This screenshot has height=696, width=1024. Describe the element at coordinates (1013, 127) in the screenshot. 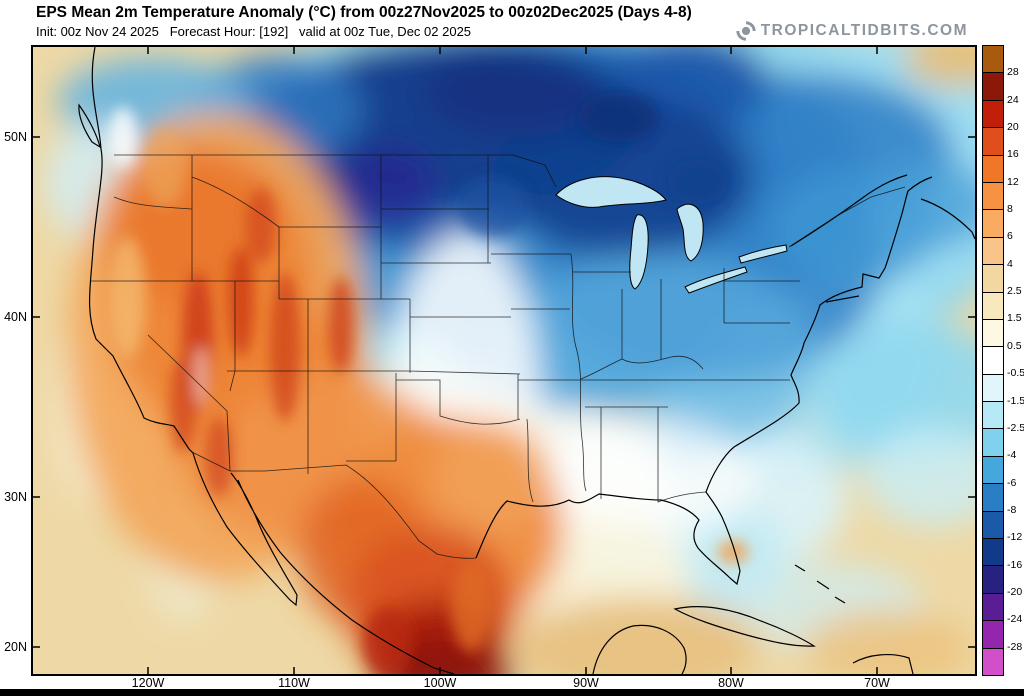

I see `colorbar-tick-label: 20` at that location.